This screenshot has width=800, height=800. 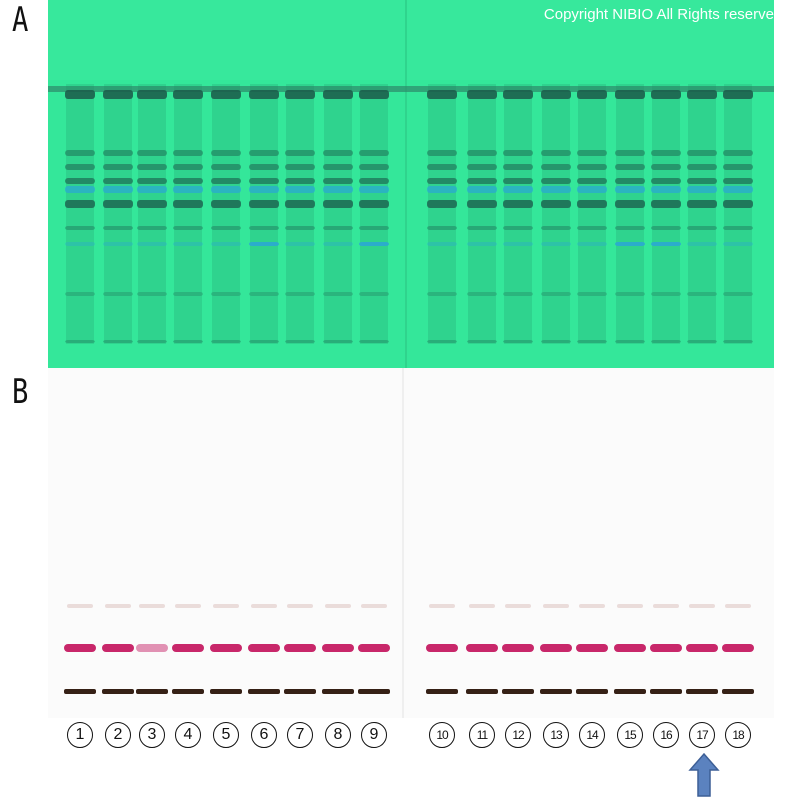 I want to click on lane-number-5: 5, so click(x=226, y=735).